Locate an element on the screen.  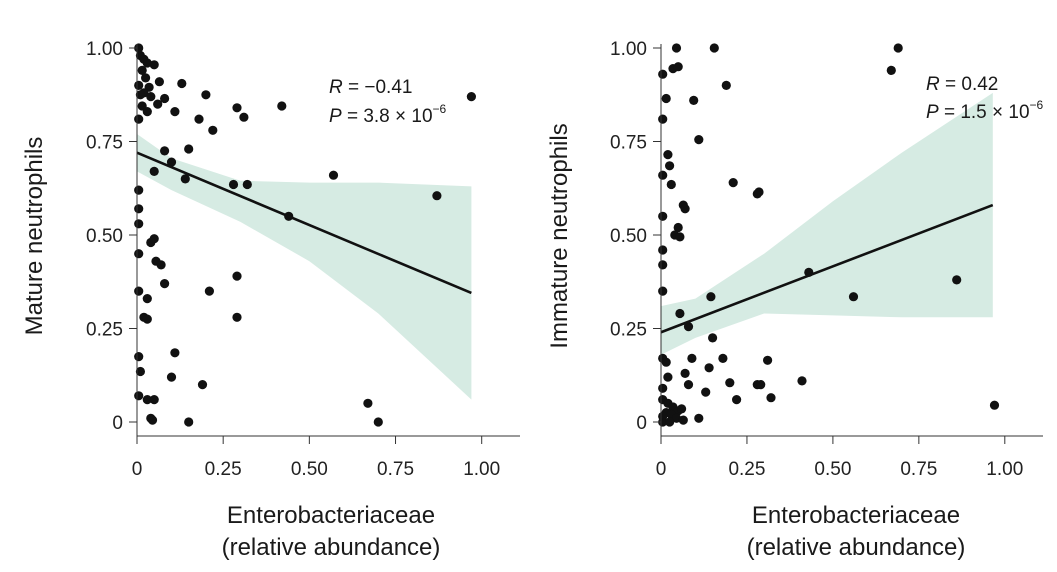
y-tick-label: 0.75 is located at coordinates (628, 143).